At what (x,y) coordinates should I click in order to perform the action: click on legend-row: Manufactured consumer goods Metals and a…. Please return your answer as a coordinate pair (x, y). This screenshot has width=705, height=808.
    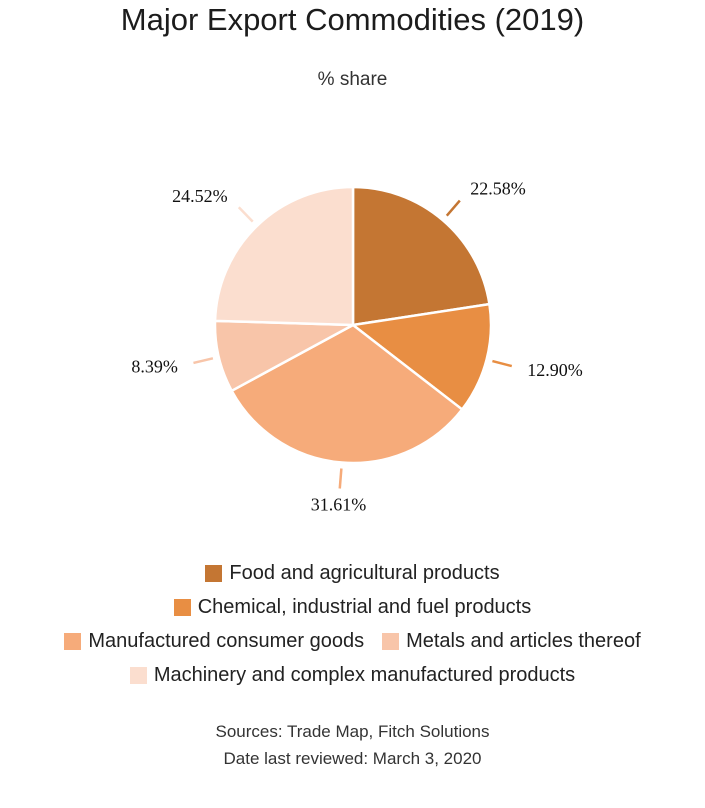
    Looking at the image, I should click on (352, 641).